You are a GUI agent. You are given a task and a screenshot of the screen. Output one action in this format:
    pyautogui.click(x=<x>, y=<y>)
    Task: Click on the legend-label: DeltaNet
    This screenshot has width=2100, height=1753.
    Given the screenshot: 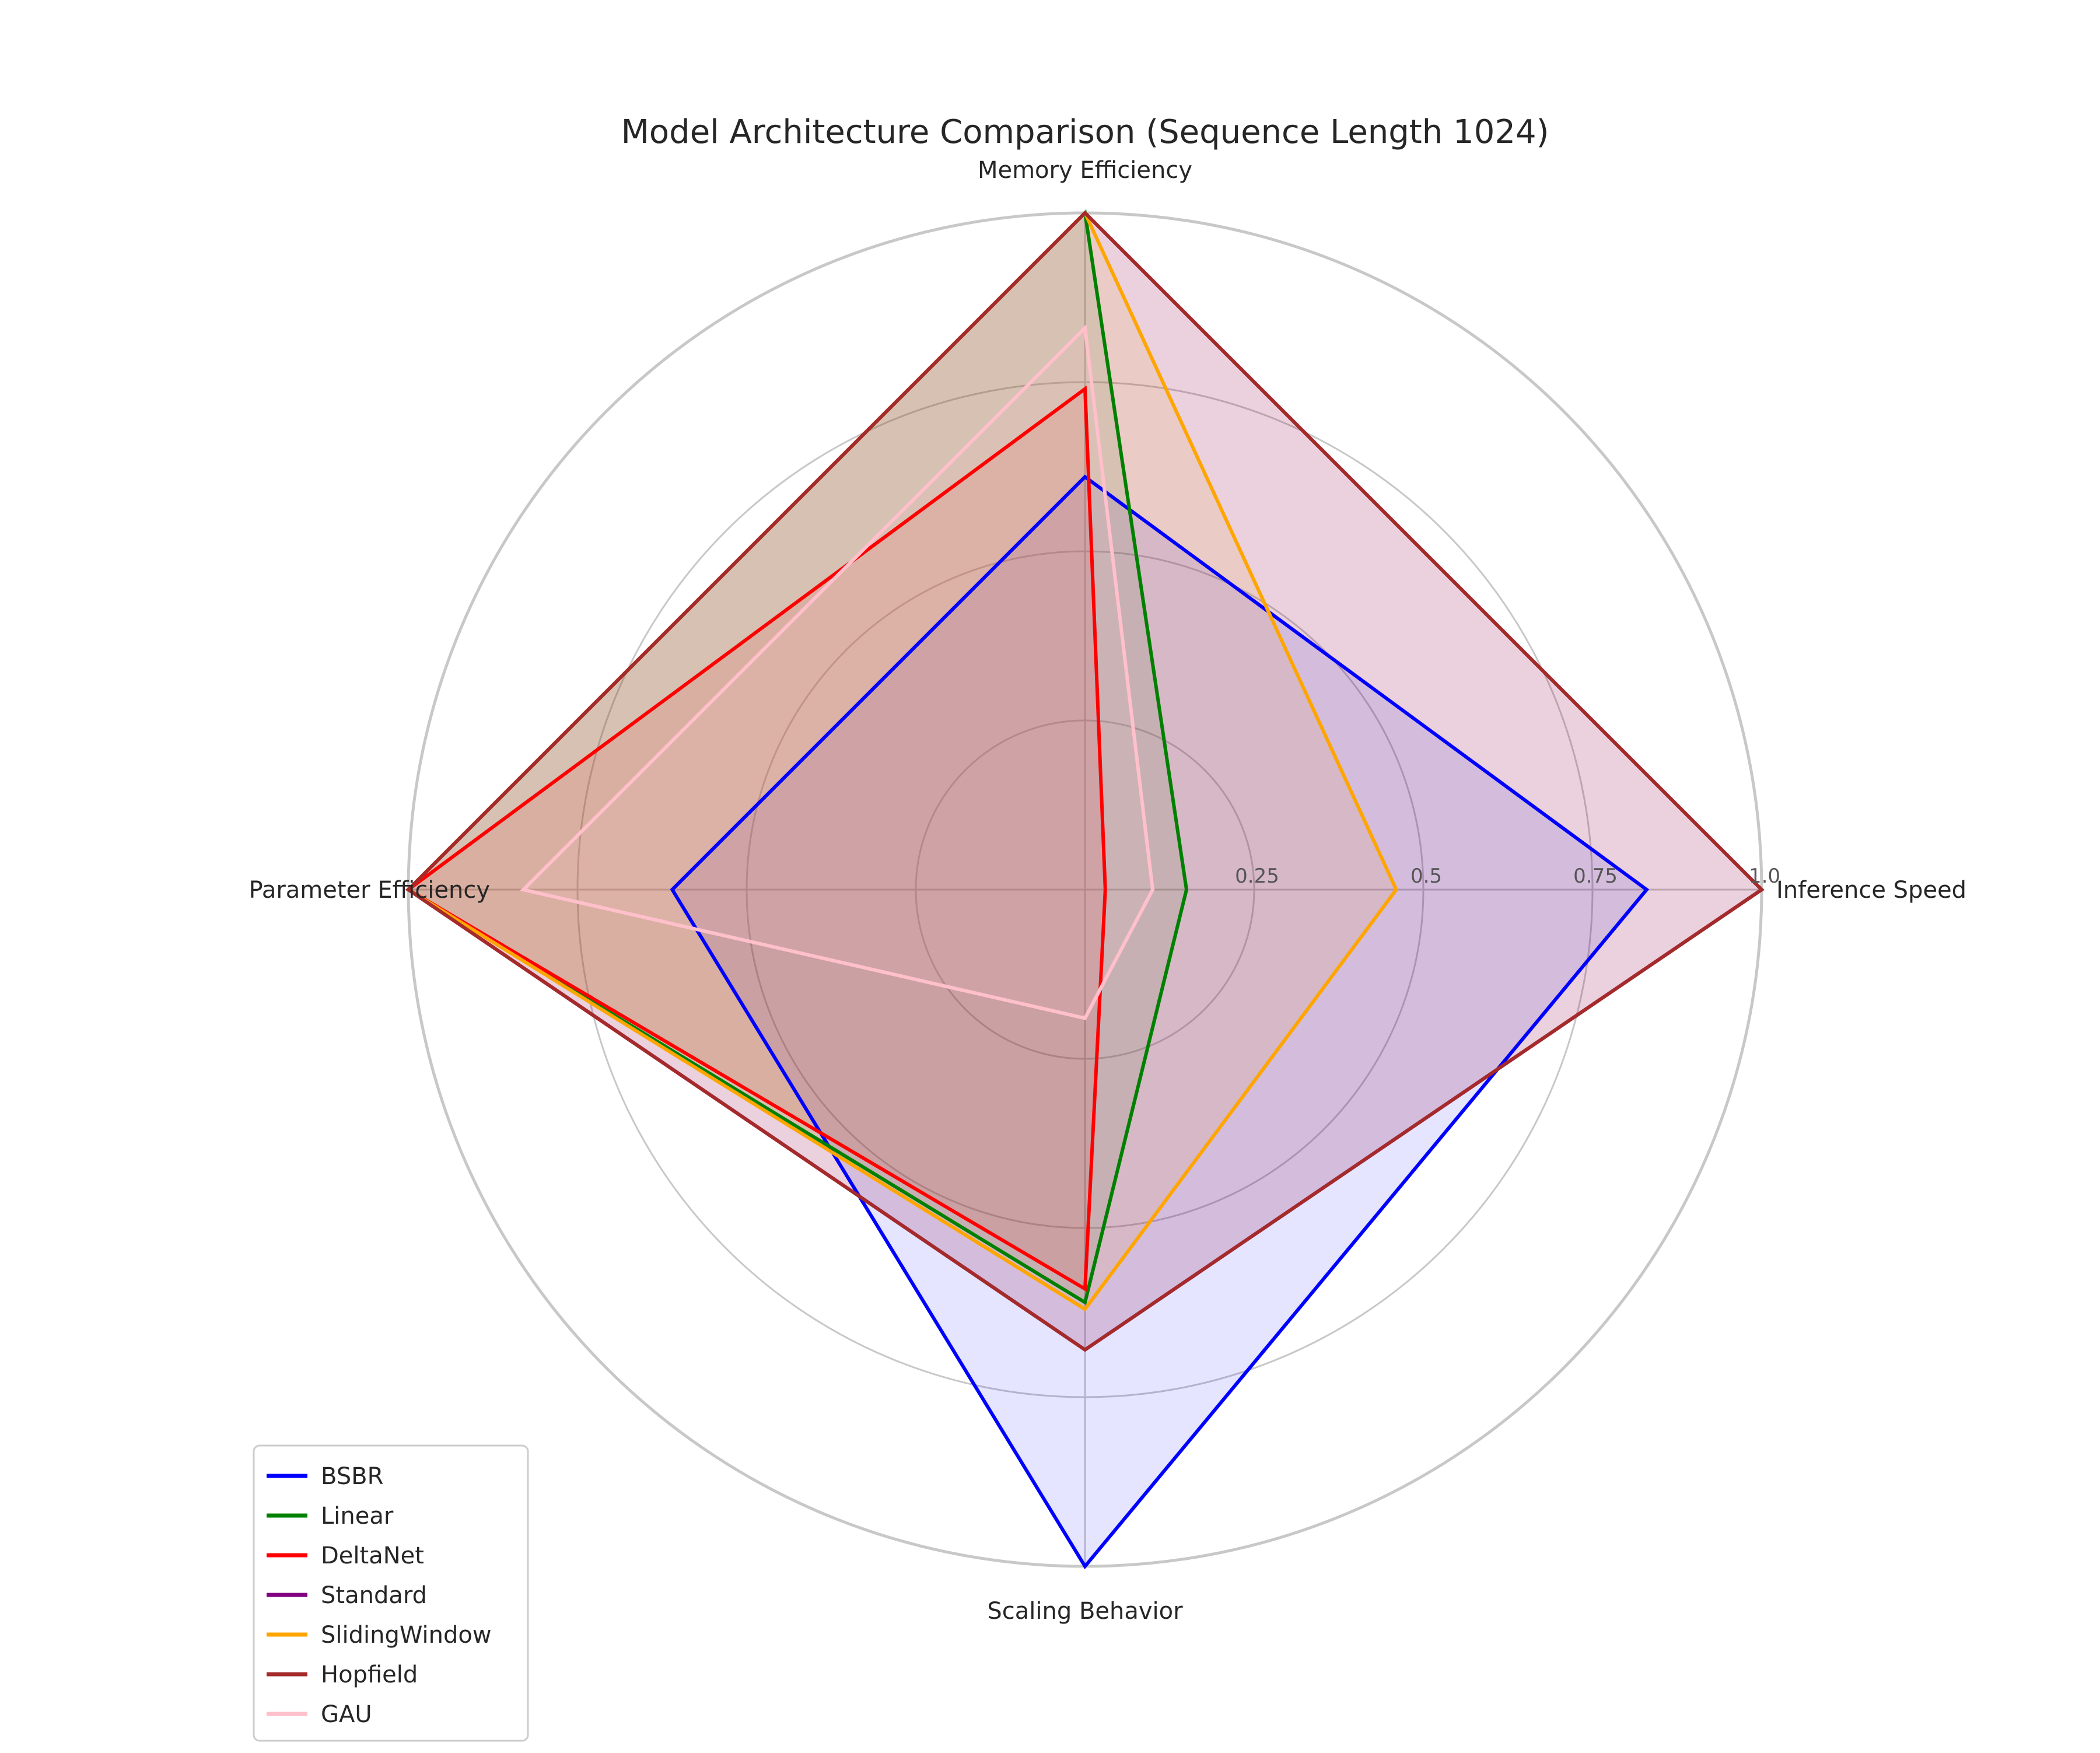 What is the action you would take?
    pyautogui.click(x=372, y=1555)
    